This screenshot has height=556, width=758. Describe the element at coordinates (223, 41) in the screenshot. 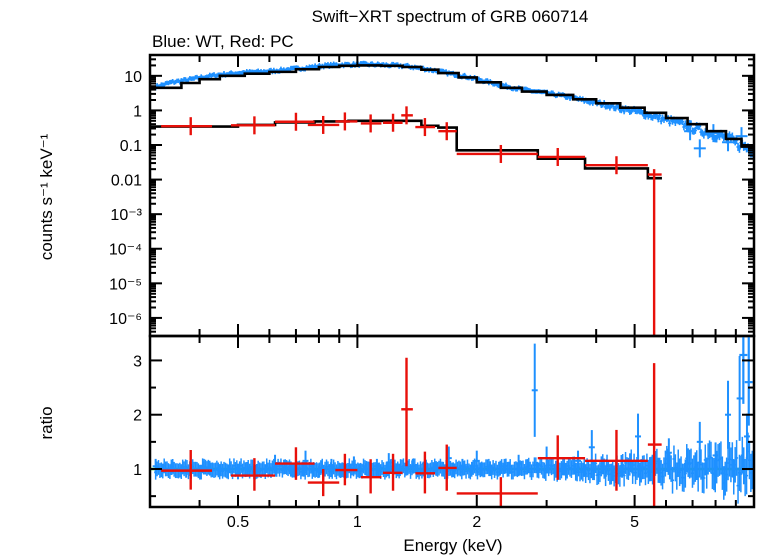

I see `chart-subtitle: Blue: WT, Red: PC` at that location.